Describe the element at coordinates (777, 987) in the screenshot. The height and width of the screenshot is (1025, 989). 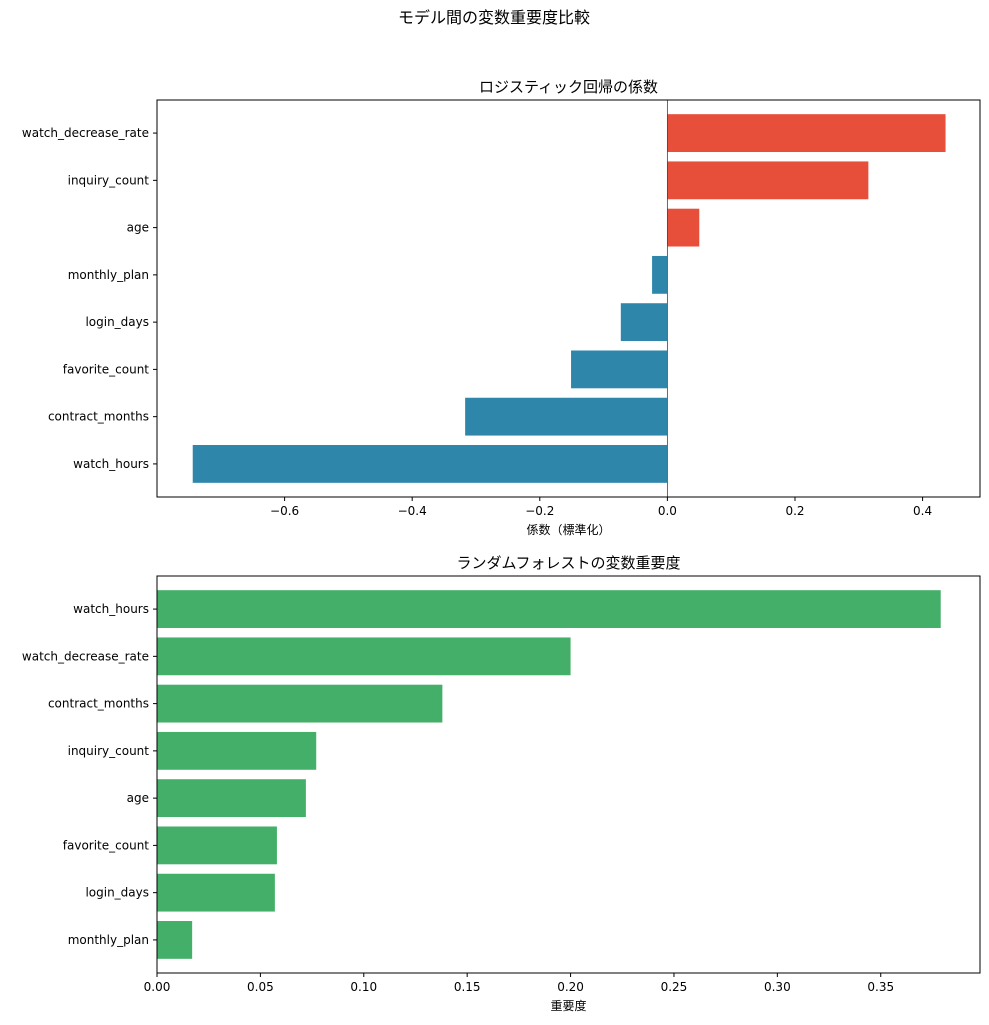
I see `x-tick-label: 0.30` at that location.